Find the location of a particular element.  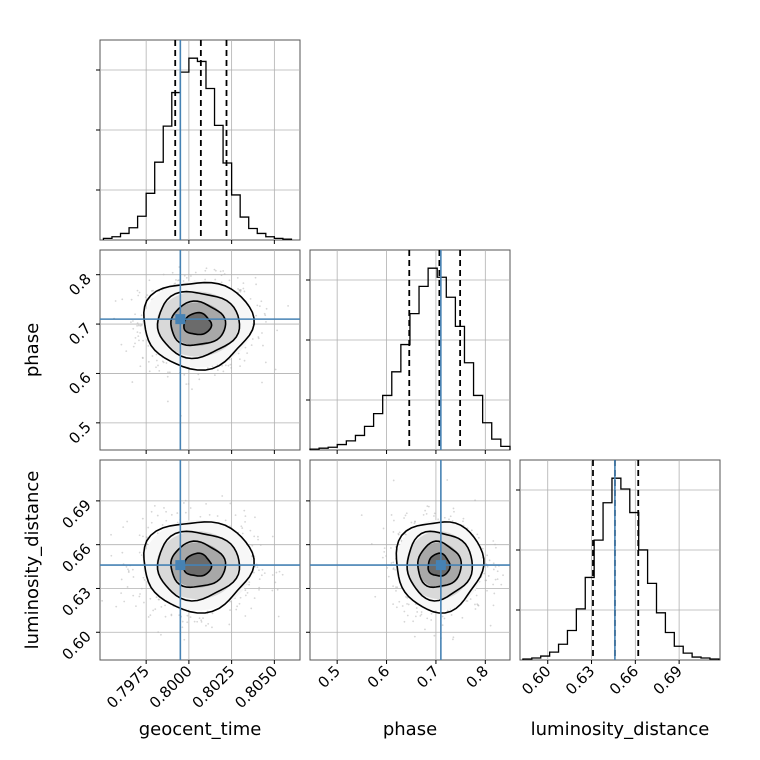

panel-luminosity-distance-histogram: 0.60 0.63 0.66 0.69 is located at coordinates (618, 578).